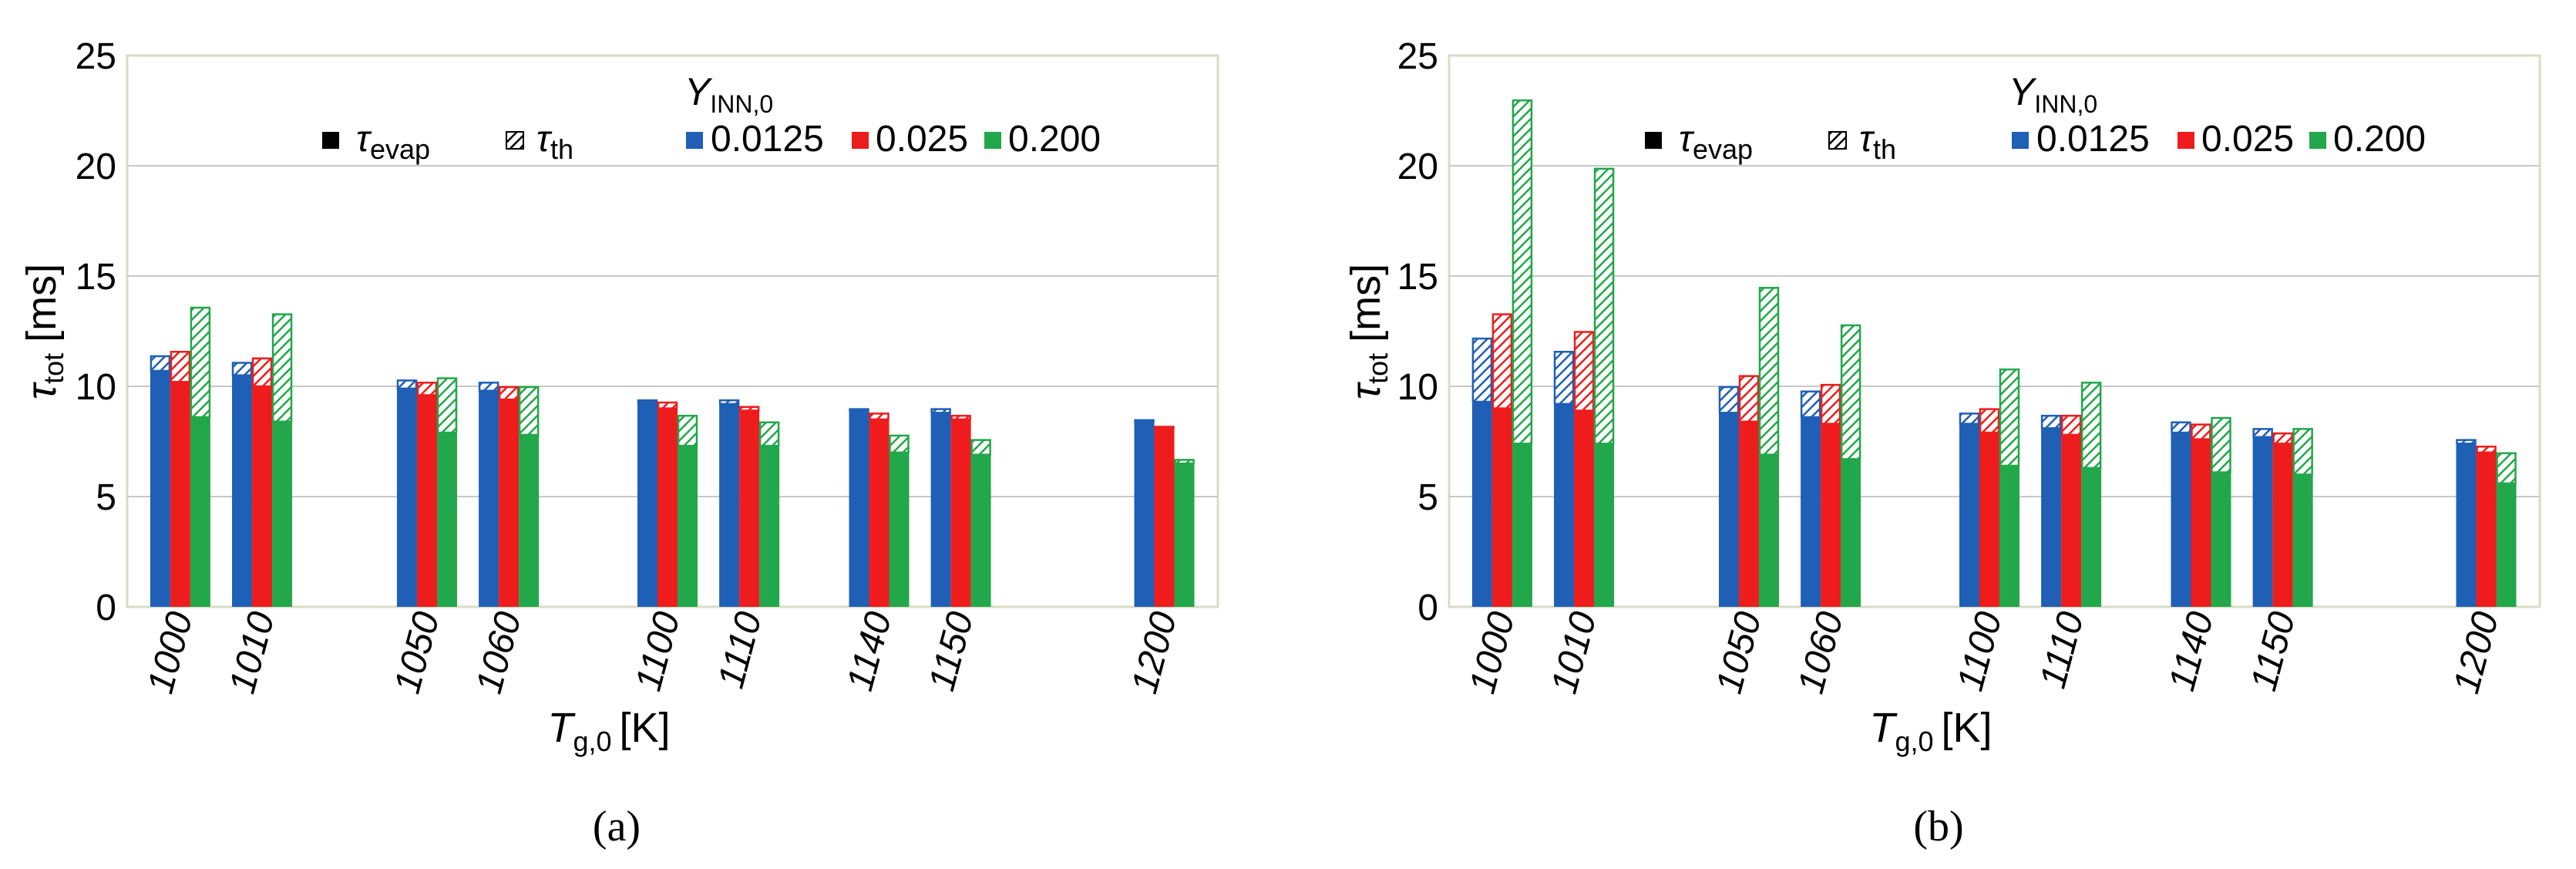 The image size is (2576, 869). I want to click on legend: YINN,0 τevap τth 0.0125 0.025 0.200, so click(711, 117).